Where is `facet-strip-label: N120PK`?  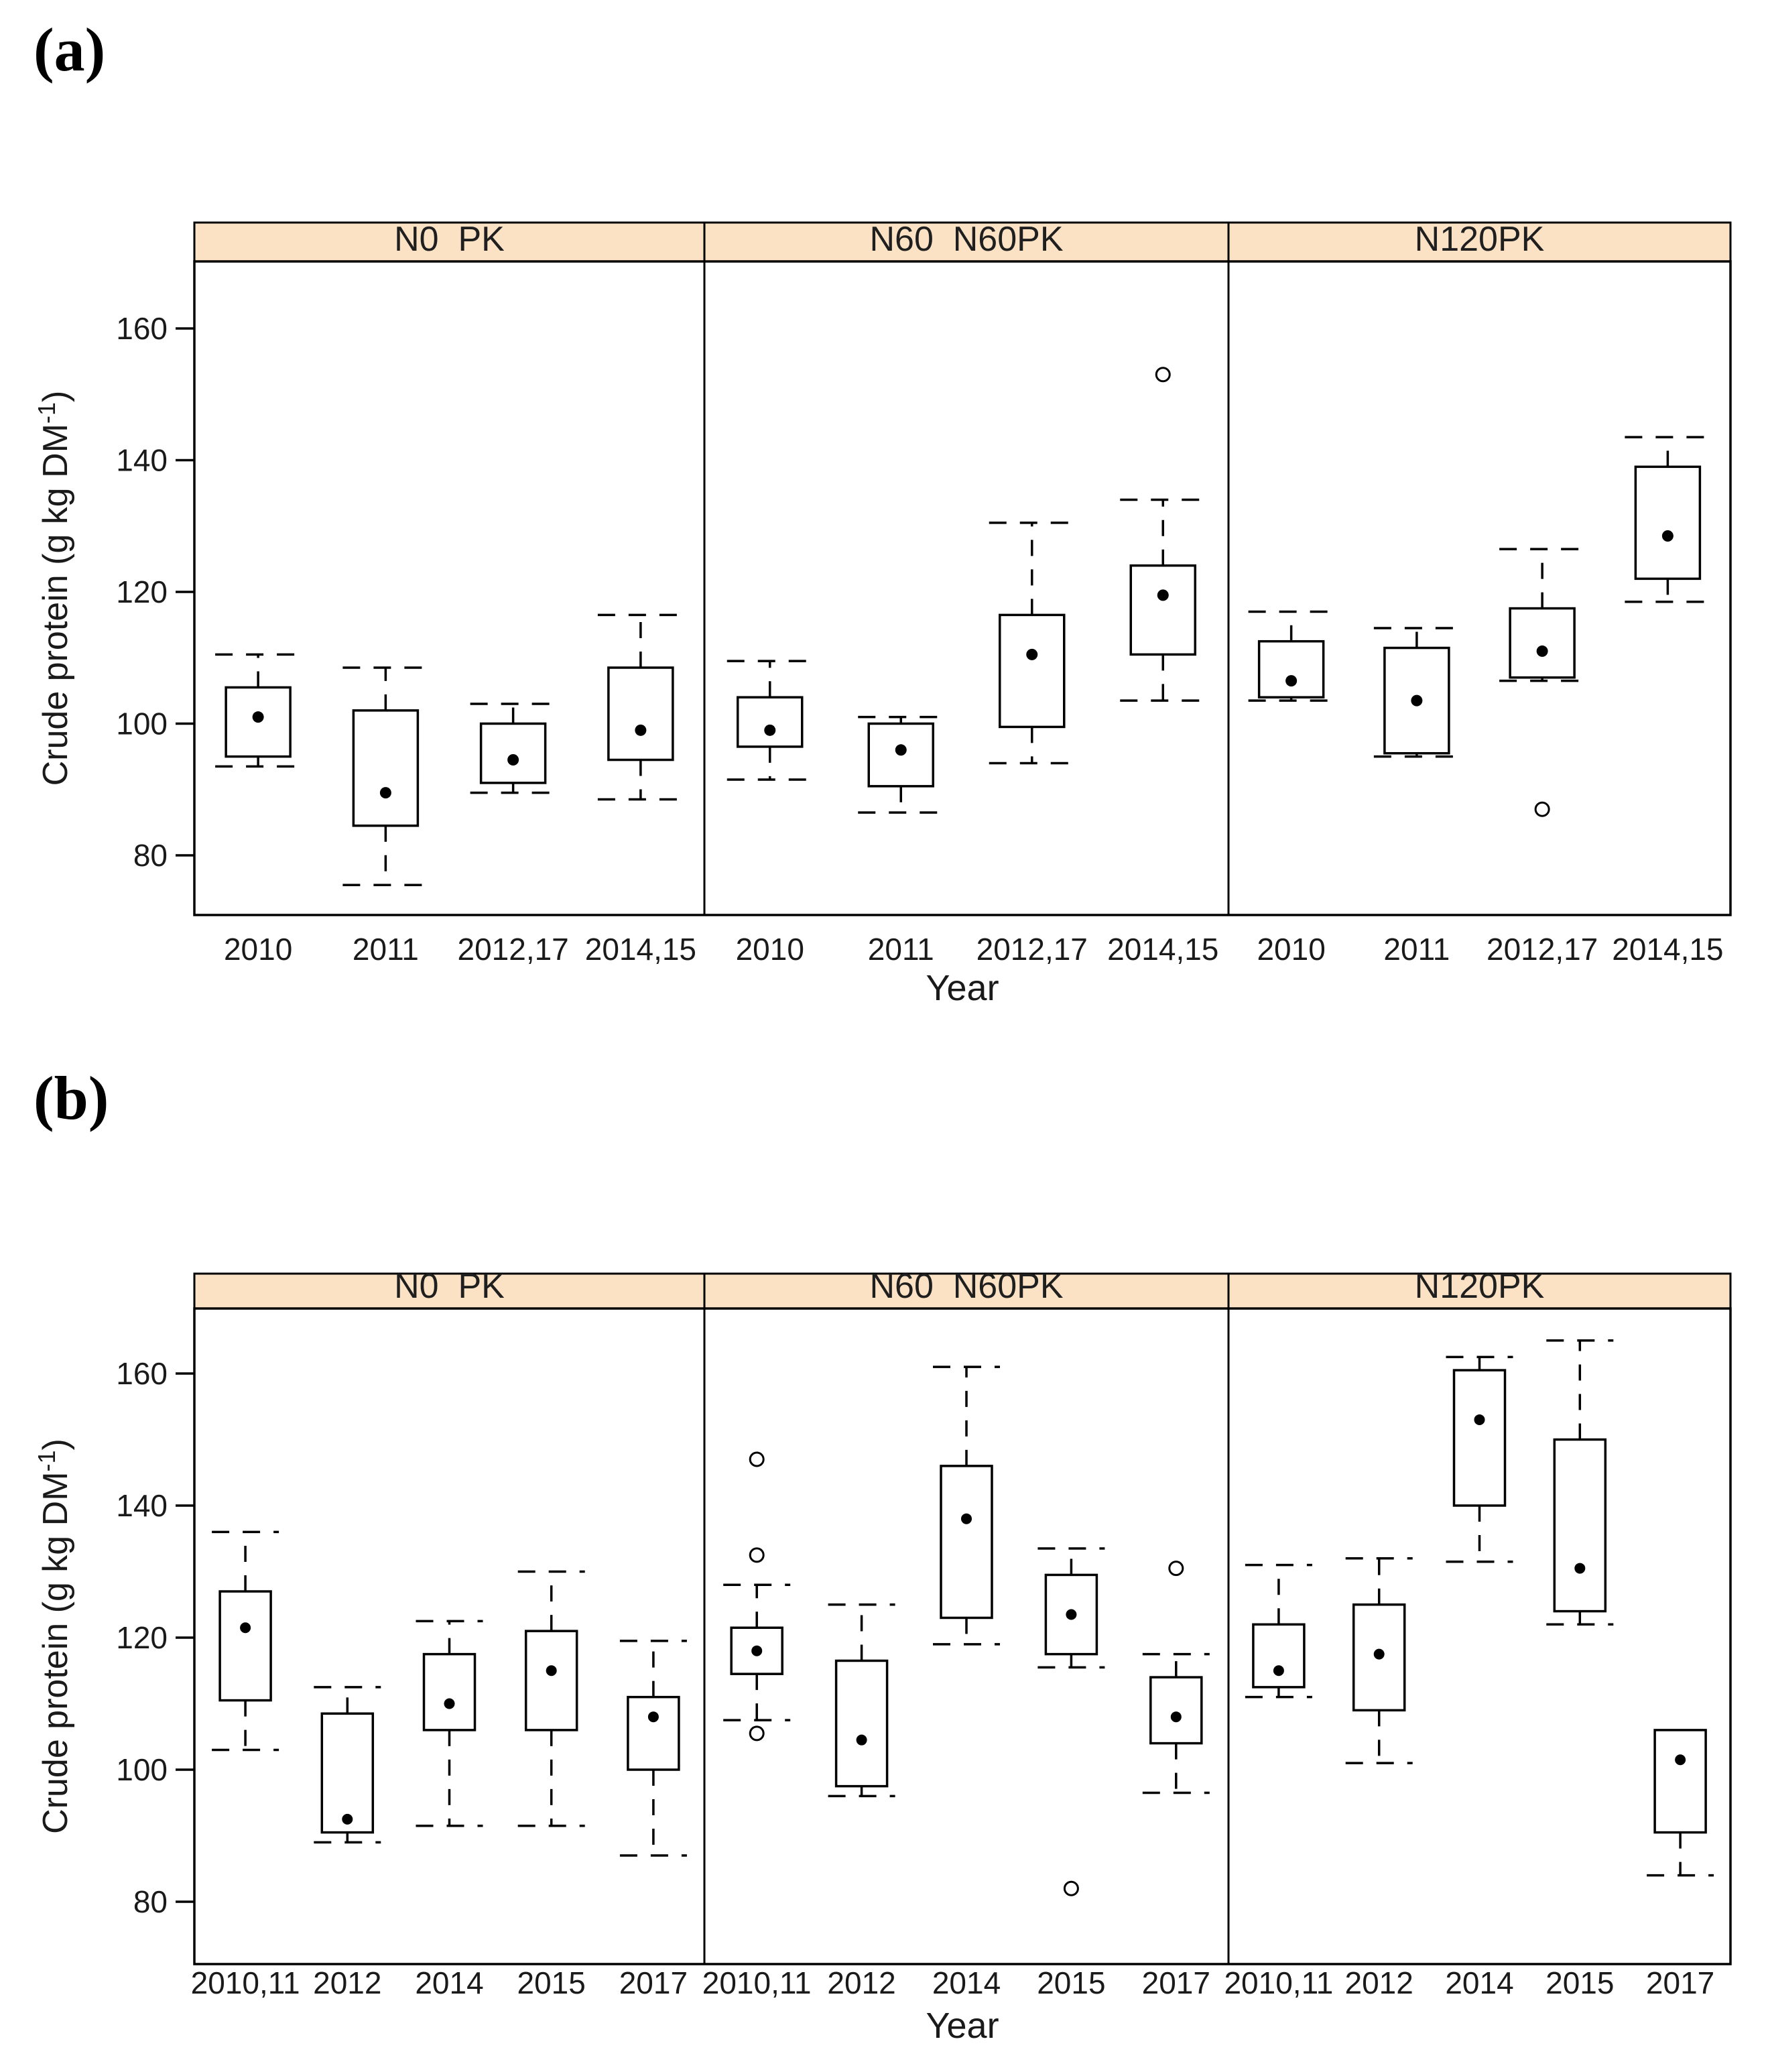 facet-strip-label: N120PK is located at coordinates (1480, 1286).